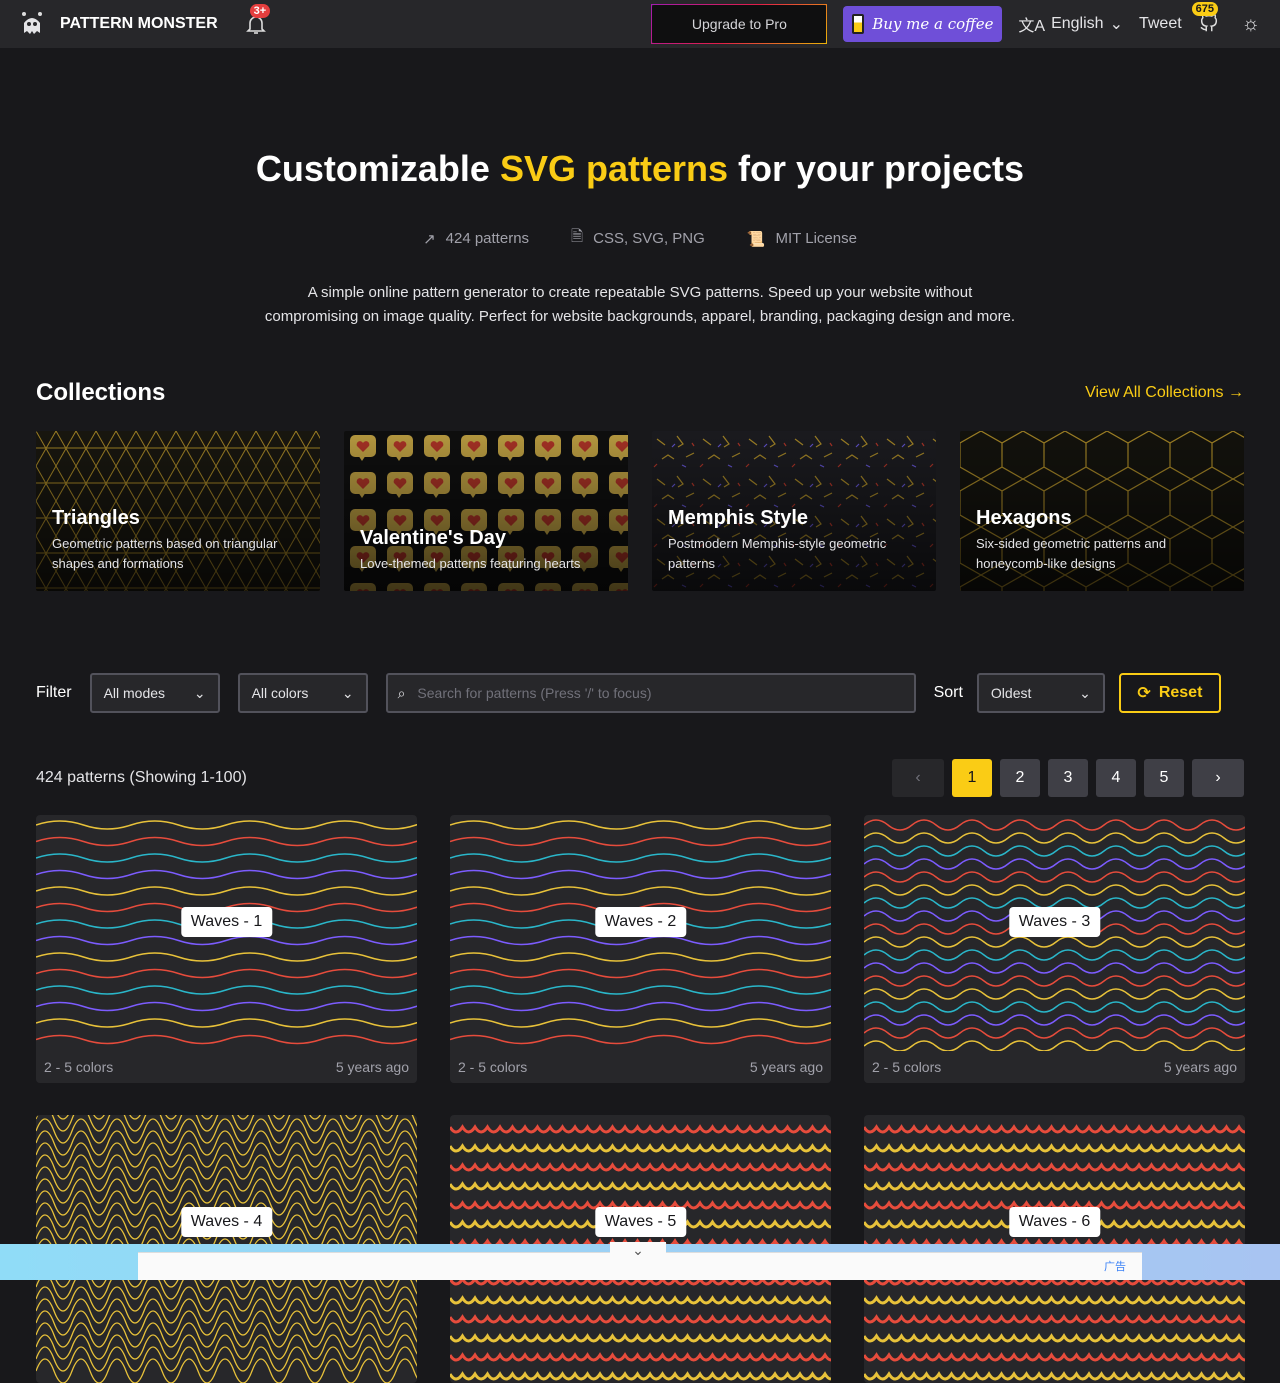  What do you see at coordinates (1218, 778) in the screenshot?
I see `next-page-button: ›` at bounding box center [1218, 778].